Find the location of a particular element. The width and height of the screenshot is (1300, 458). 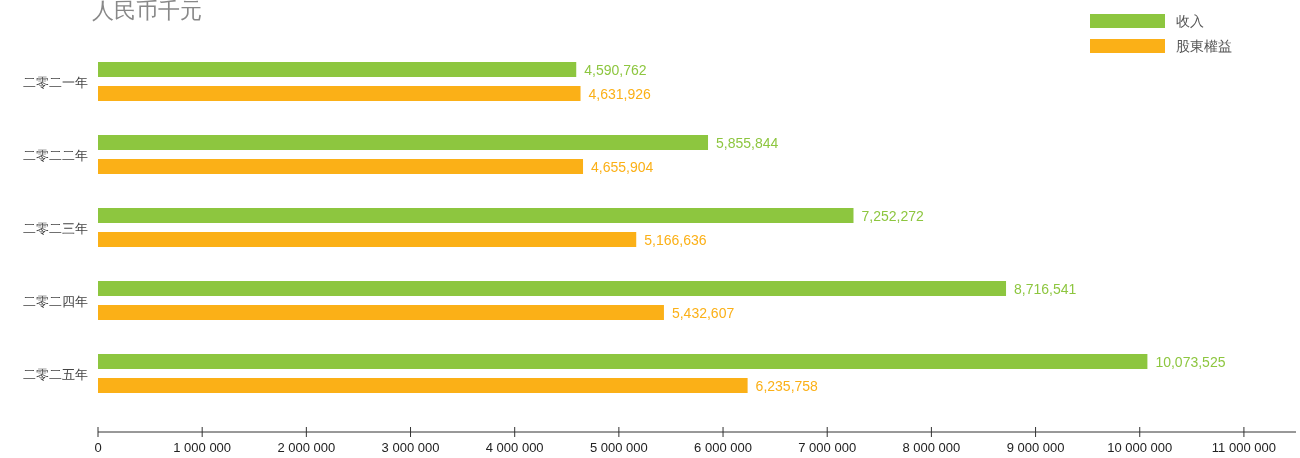

y-tick-label: 二零二二年 is located at coordinates (55, 155).